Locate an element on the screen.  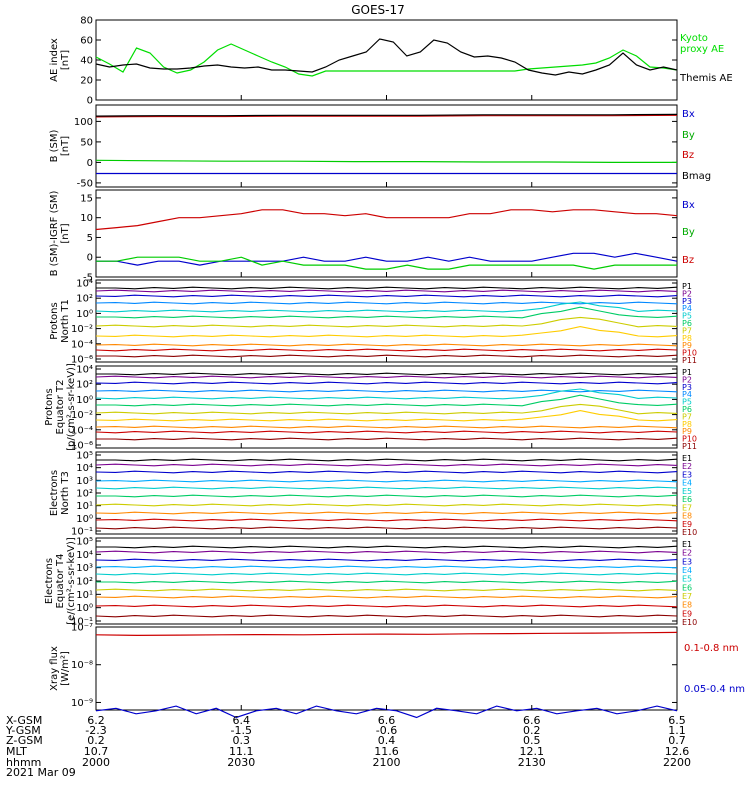
table-cell-x: 6.2 is located at coordinates (96, 720).